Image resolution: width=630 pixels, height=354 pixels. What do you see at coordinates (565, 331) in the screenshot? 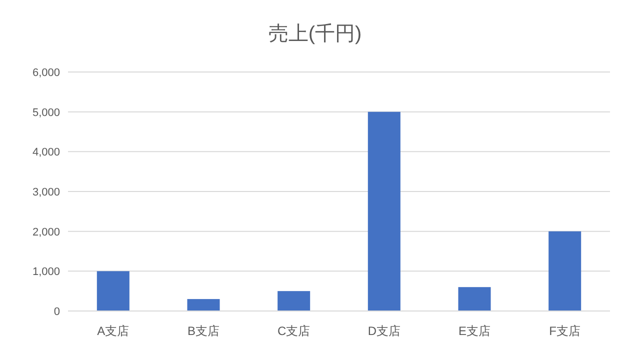
I see `x-tick-label: F支店` at bounding box center [565, 331].